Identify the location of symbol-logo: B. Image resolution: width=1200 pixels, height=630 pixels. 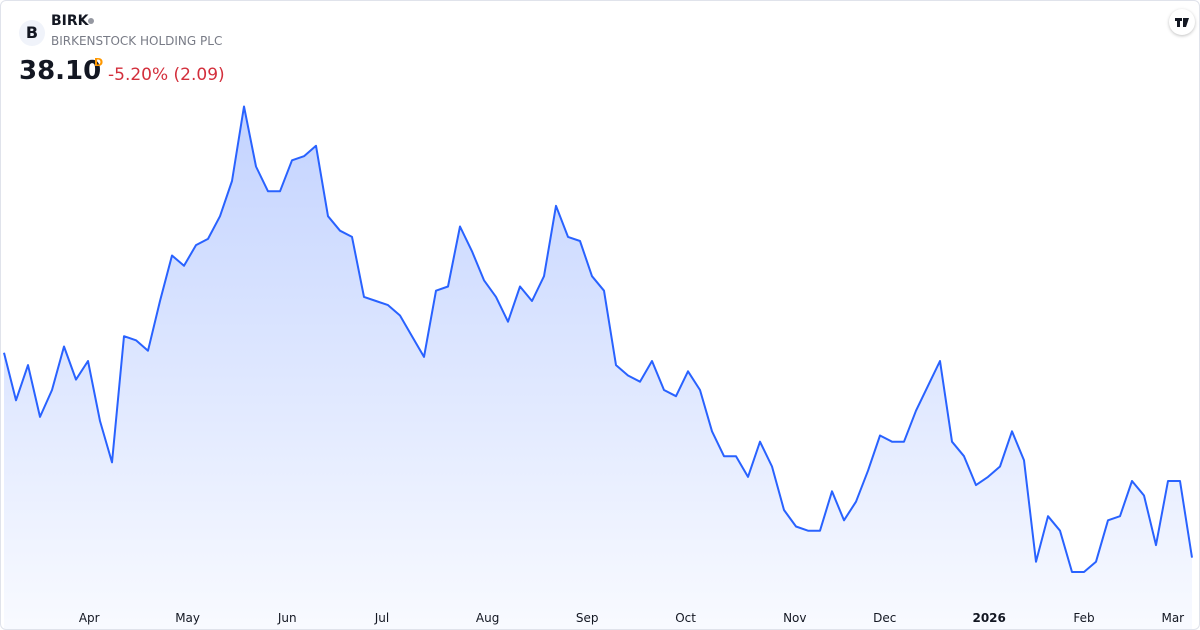
(32, 33).